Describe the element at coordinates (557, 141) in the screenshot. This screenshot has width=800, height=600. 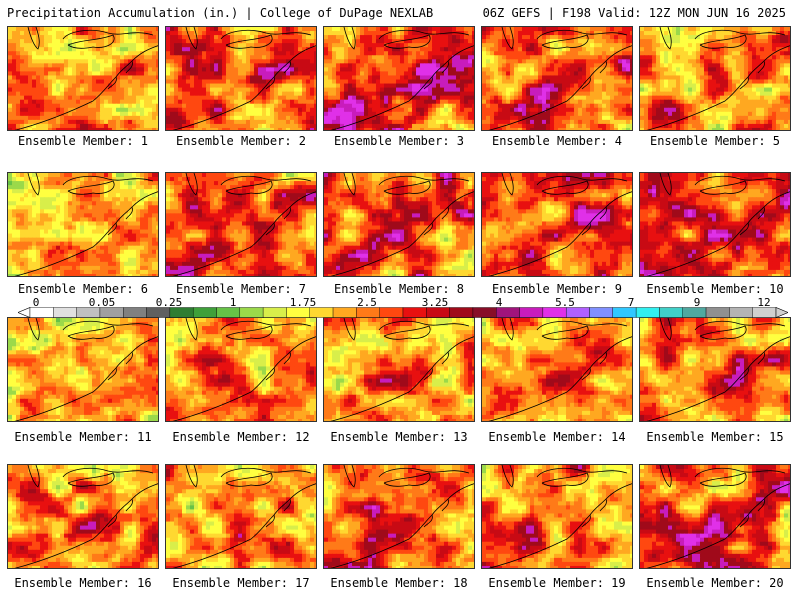
I see `ensemble-member-caption: Ensemble Member: 4` at that location.